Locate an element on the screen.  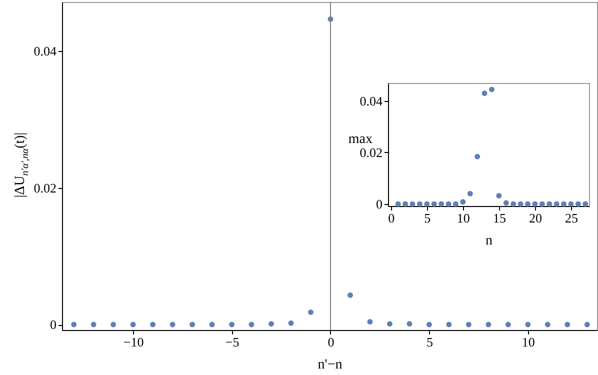
x-tick-label: 15 is located at coordinates (499, 218).